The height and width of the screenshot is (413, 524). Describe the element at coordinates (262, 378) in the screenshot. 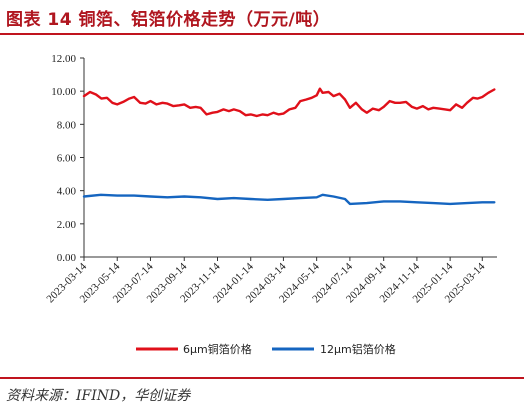

I see `bottom-rule` at that location.